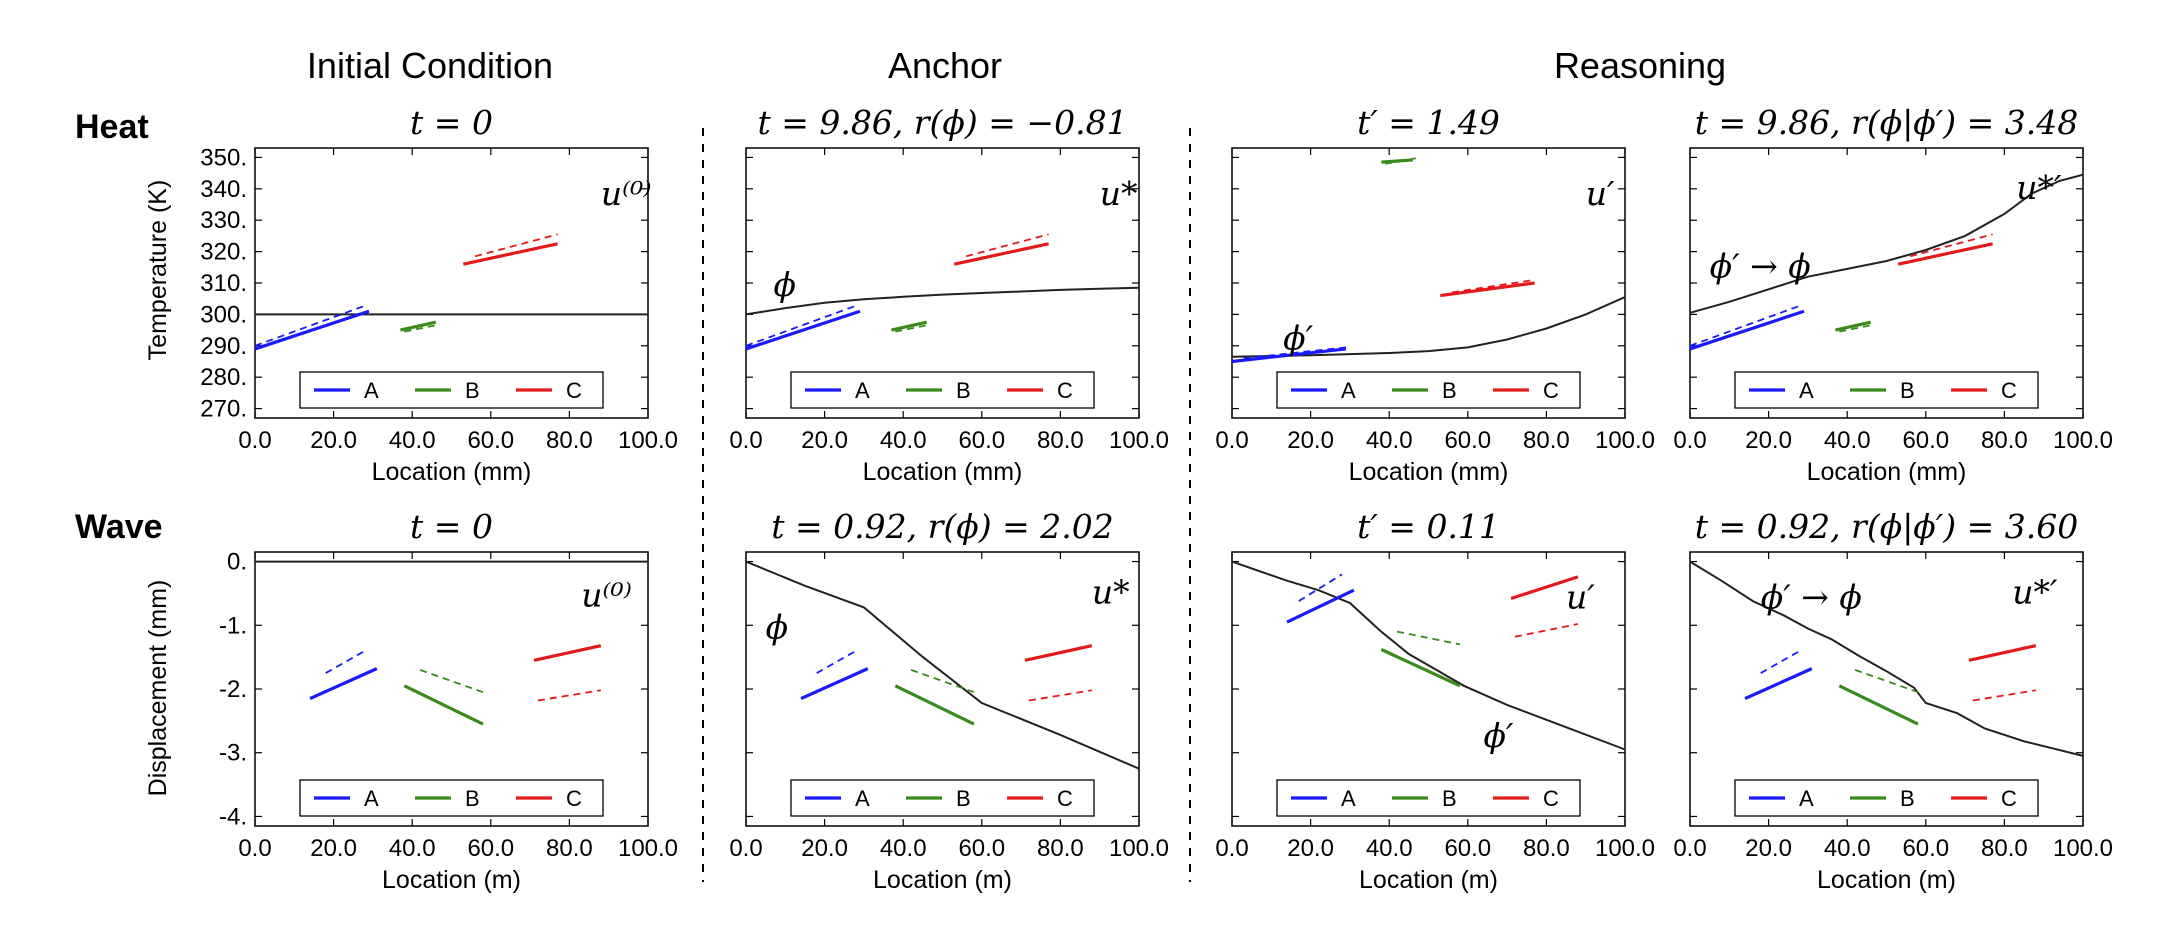 Image resolution: width=2179 pixels, height=935 pixels. Describe the element at coordinates (1887, 122) in the screenshot. I see `panel-title: t = 9.86, r(ϕ|ϕ′) = 3.48` at that location.